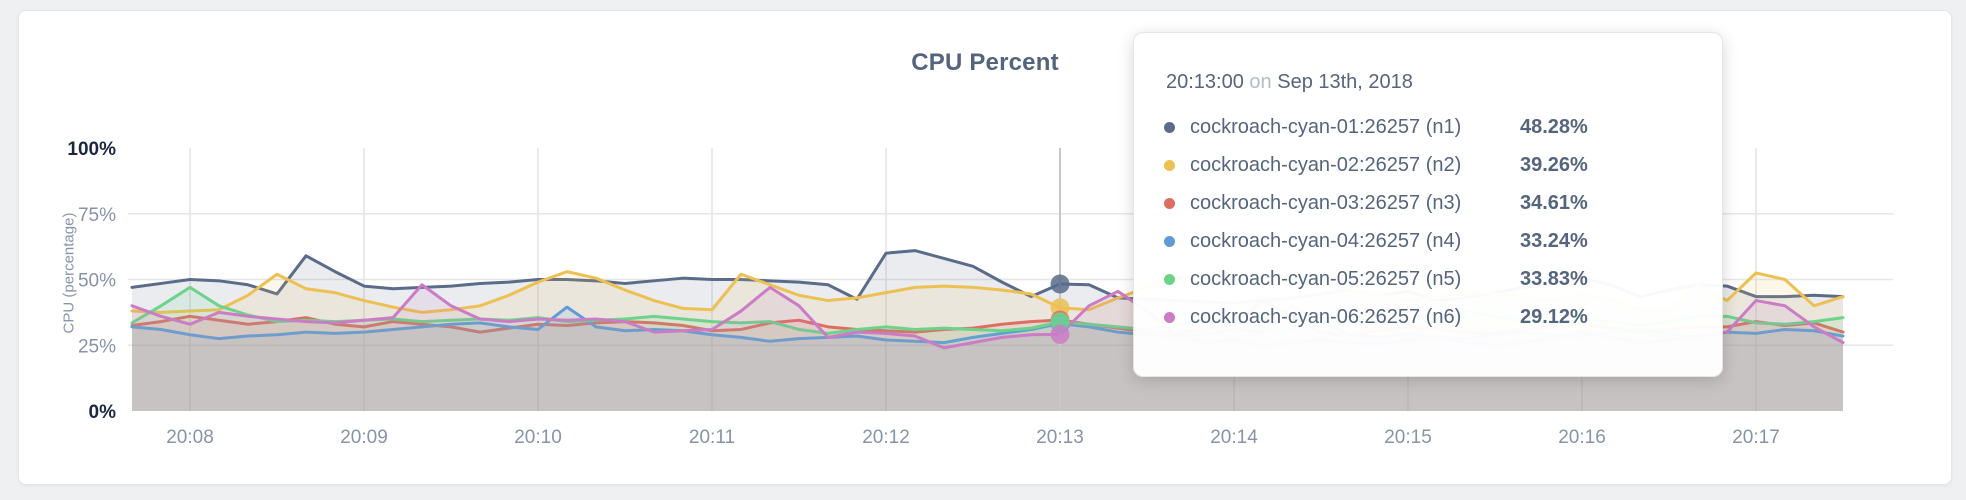 This screenshot has height=500, width=1966. I want to click on series-dot-n3-icon, so click(1169, 203).